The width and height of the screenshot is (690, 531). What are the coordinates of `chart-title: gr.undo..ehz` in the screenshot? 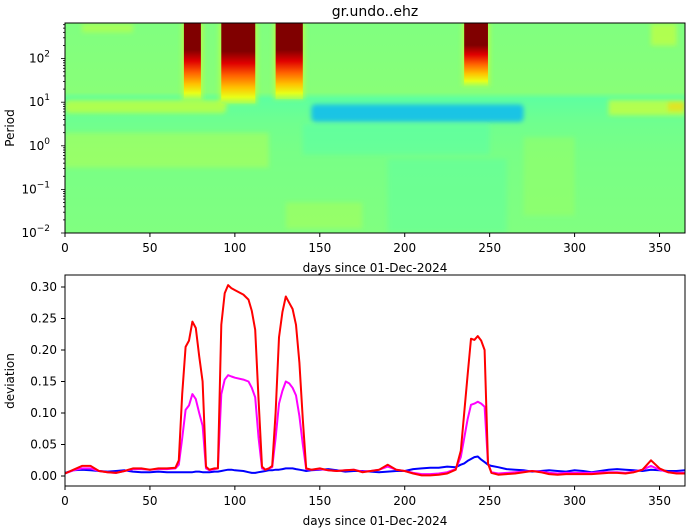 It's located at (375, 12).